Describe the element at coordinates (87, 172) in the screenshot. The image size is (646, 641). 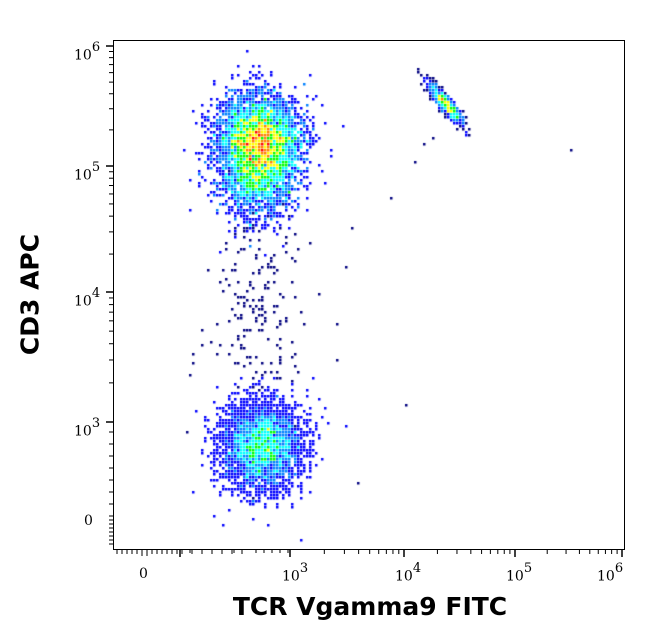
I see `y-tick-label-1e5: 10⁵` at that location.